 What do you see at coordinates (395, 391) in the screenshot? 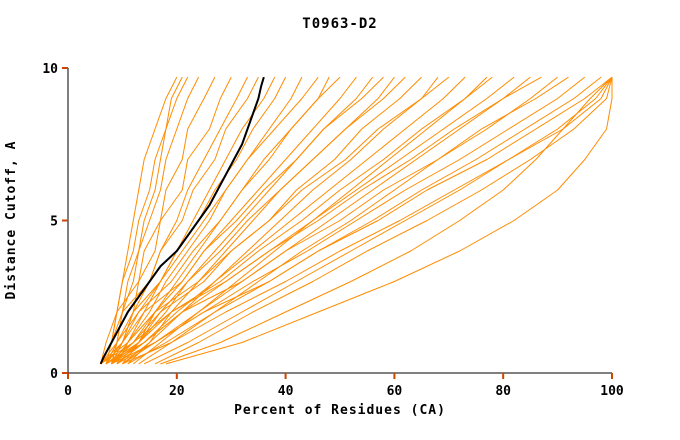
I see `x-tick-label: 60` at bounding box center [395, 391].